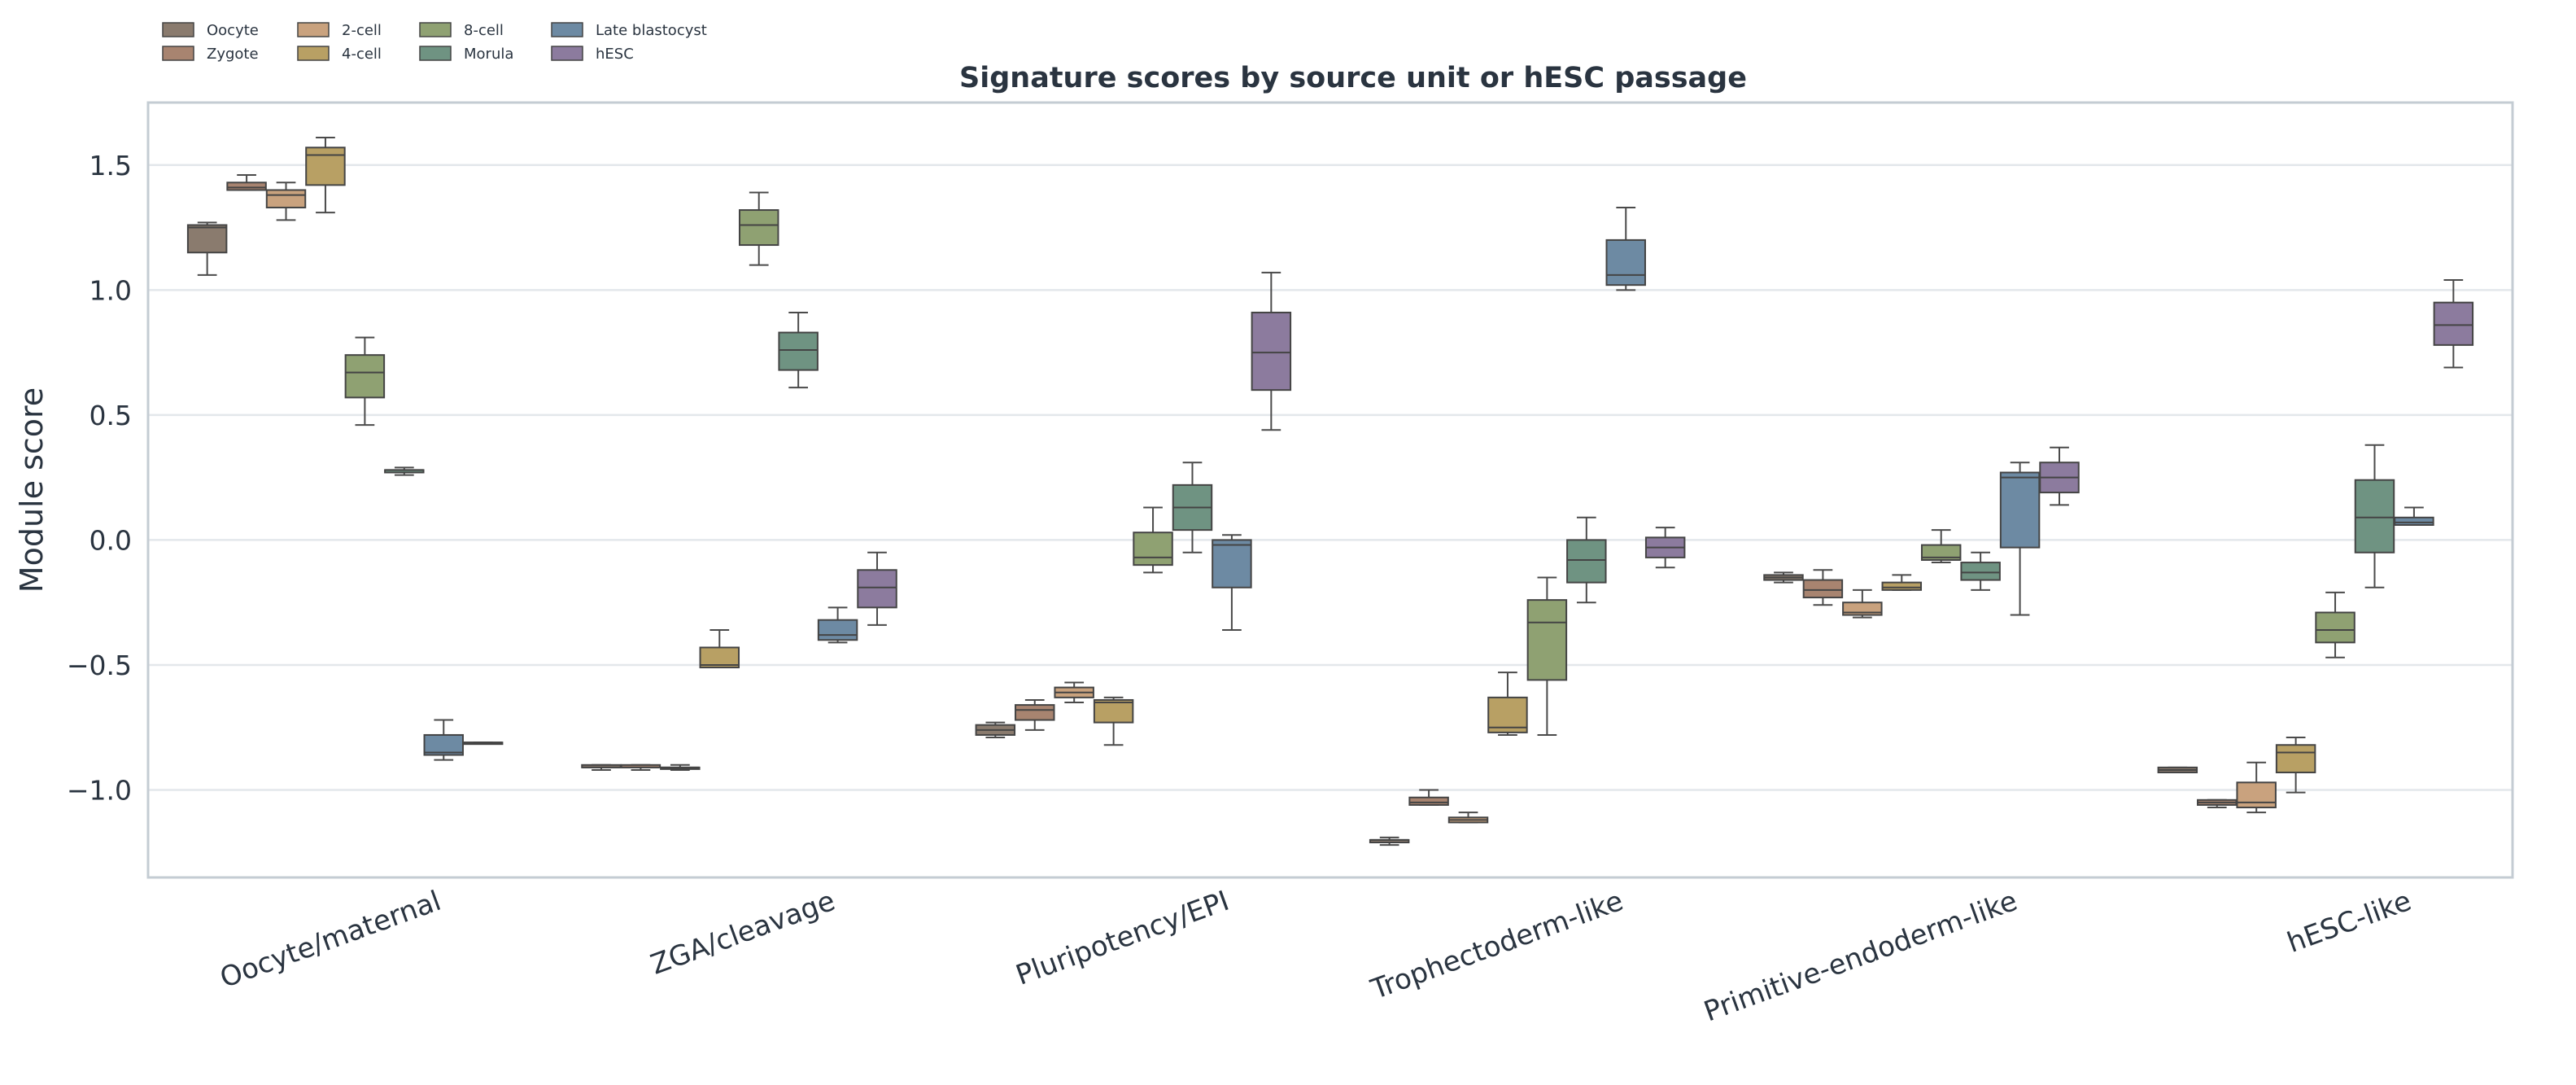 This screenshot has height=1085, width=2576. Describe the element at coordinates (362, 54) in the screenshot. I see `legend-label: 4-cell` at that location.